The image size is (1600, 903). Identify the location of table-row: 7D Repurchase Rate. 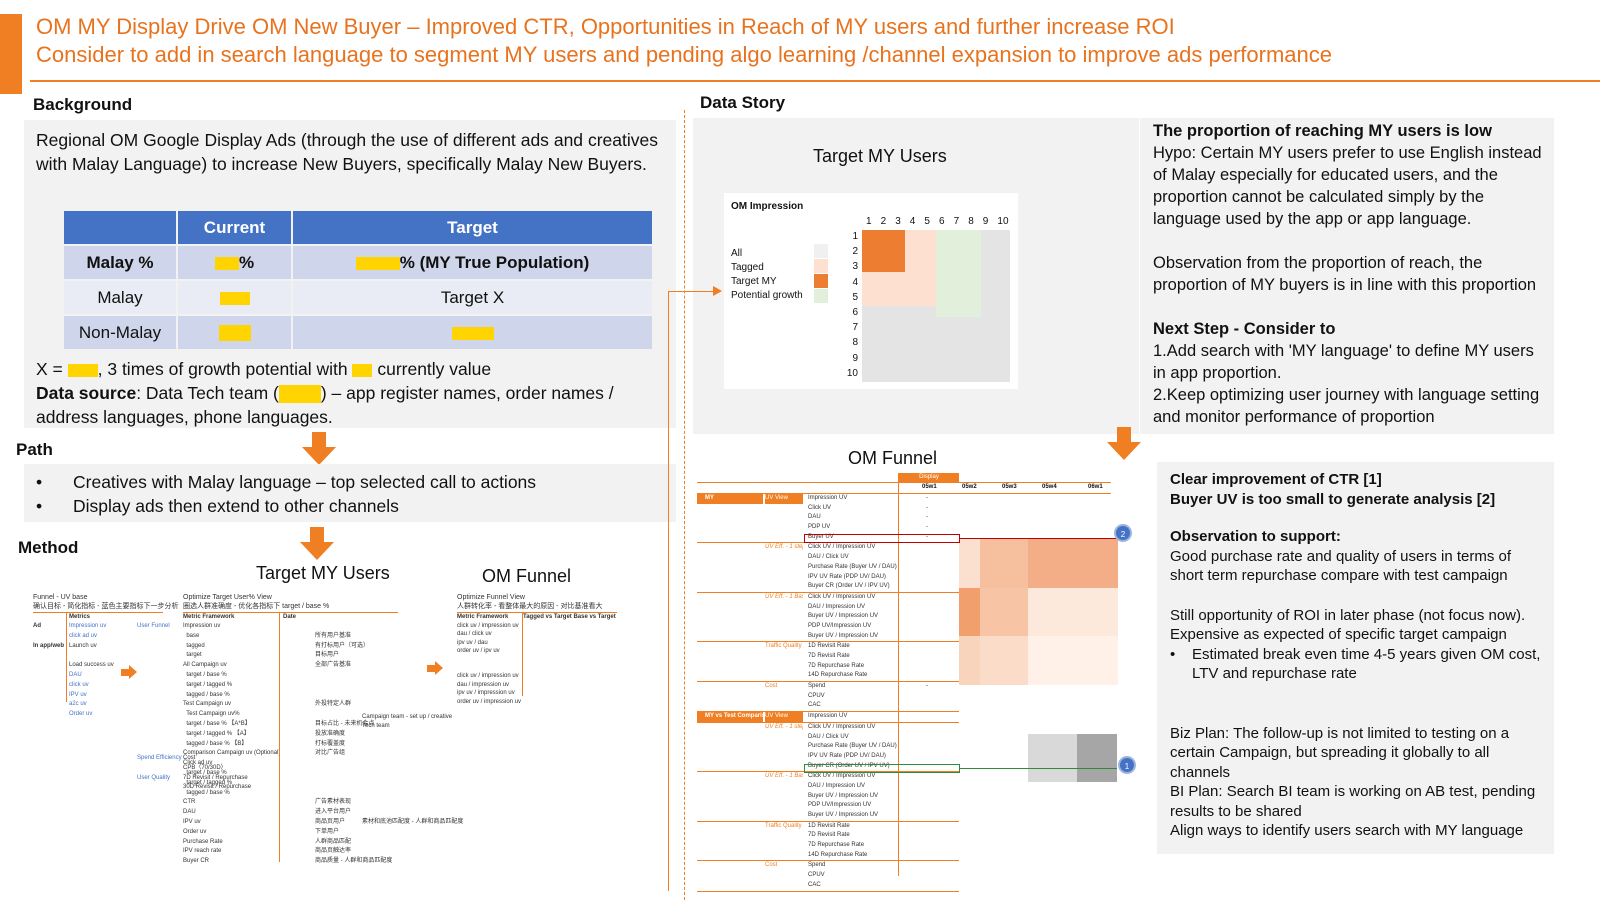
(828, 846).